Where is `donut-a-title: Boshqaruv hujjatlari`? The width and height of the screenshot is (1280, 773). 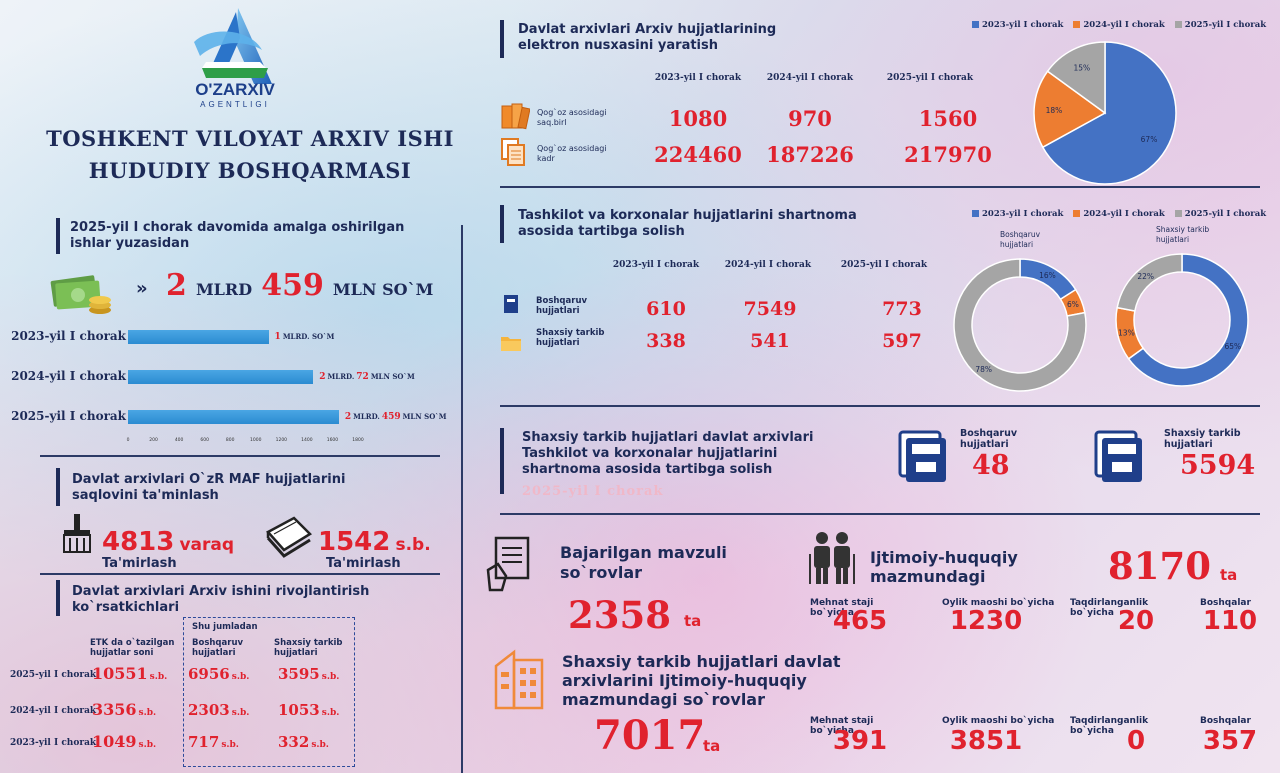
donut-a-title: Boshqaruv hujjatlari is located at coordinates (1020, 239).